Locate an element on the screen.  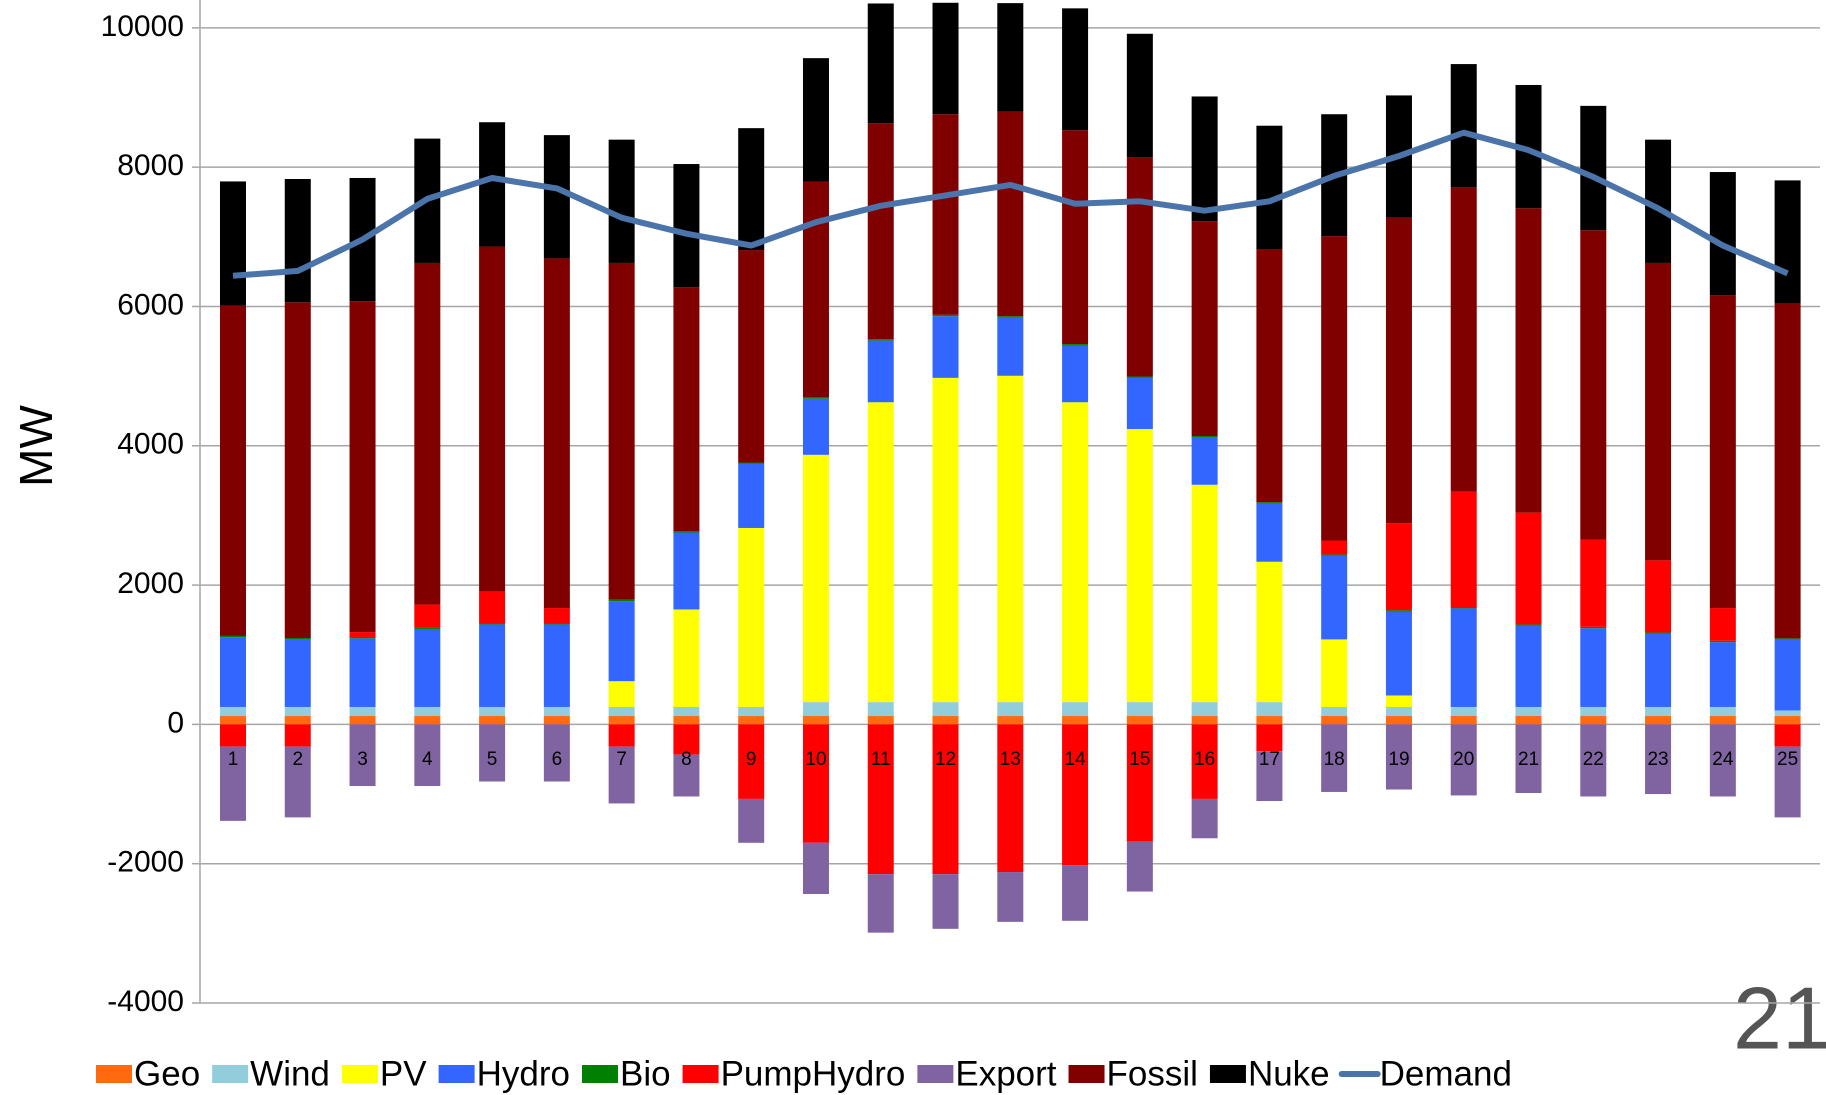
y-axis-label: MW is located at coordinates (36, 446).